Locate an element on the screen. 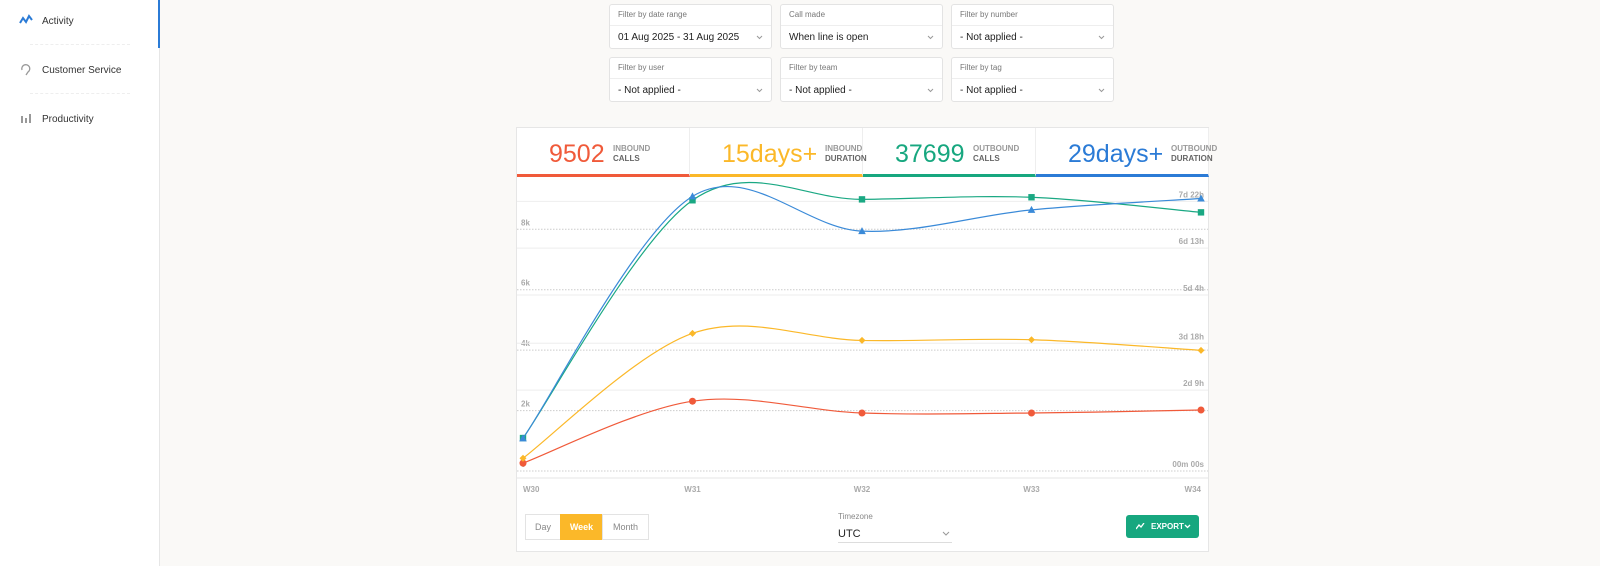  period-button: Day is located at coordinates (543, 527).